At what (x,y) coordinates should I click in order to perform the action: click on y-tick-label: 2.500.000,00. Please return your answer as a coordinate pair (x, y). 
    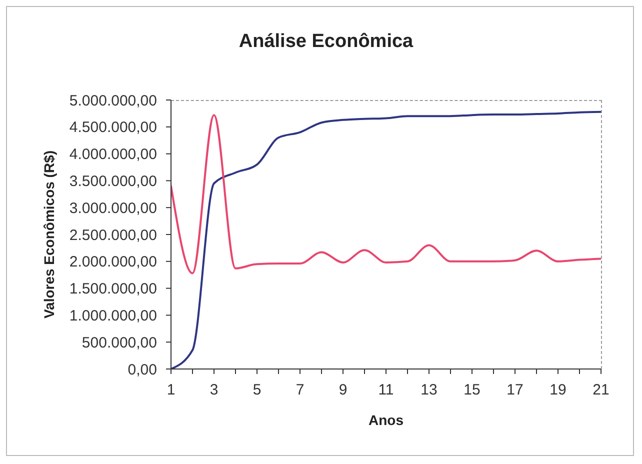
    Looking at the image, I should click on (113, 235).